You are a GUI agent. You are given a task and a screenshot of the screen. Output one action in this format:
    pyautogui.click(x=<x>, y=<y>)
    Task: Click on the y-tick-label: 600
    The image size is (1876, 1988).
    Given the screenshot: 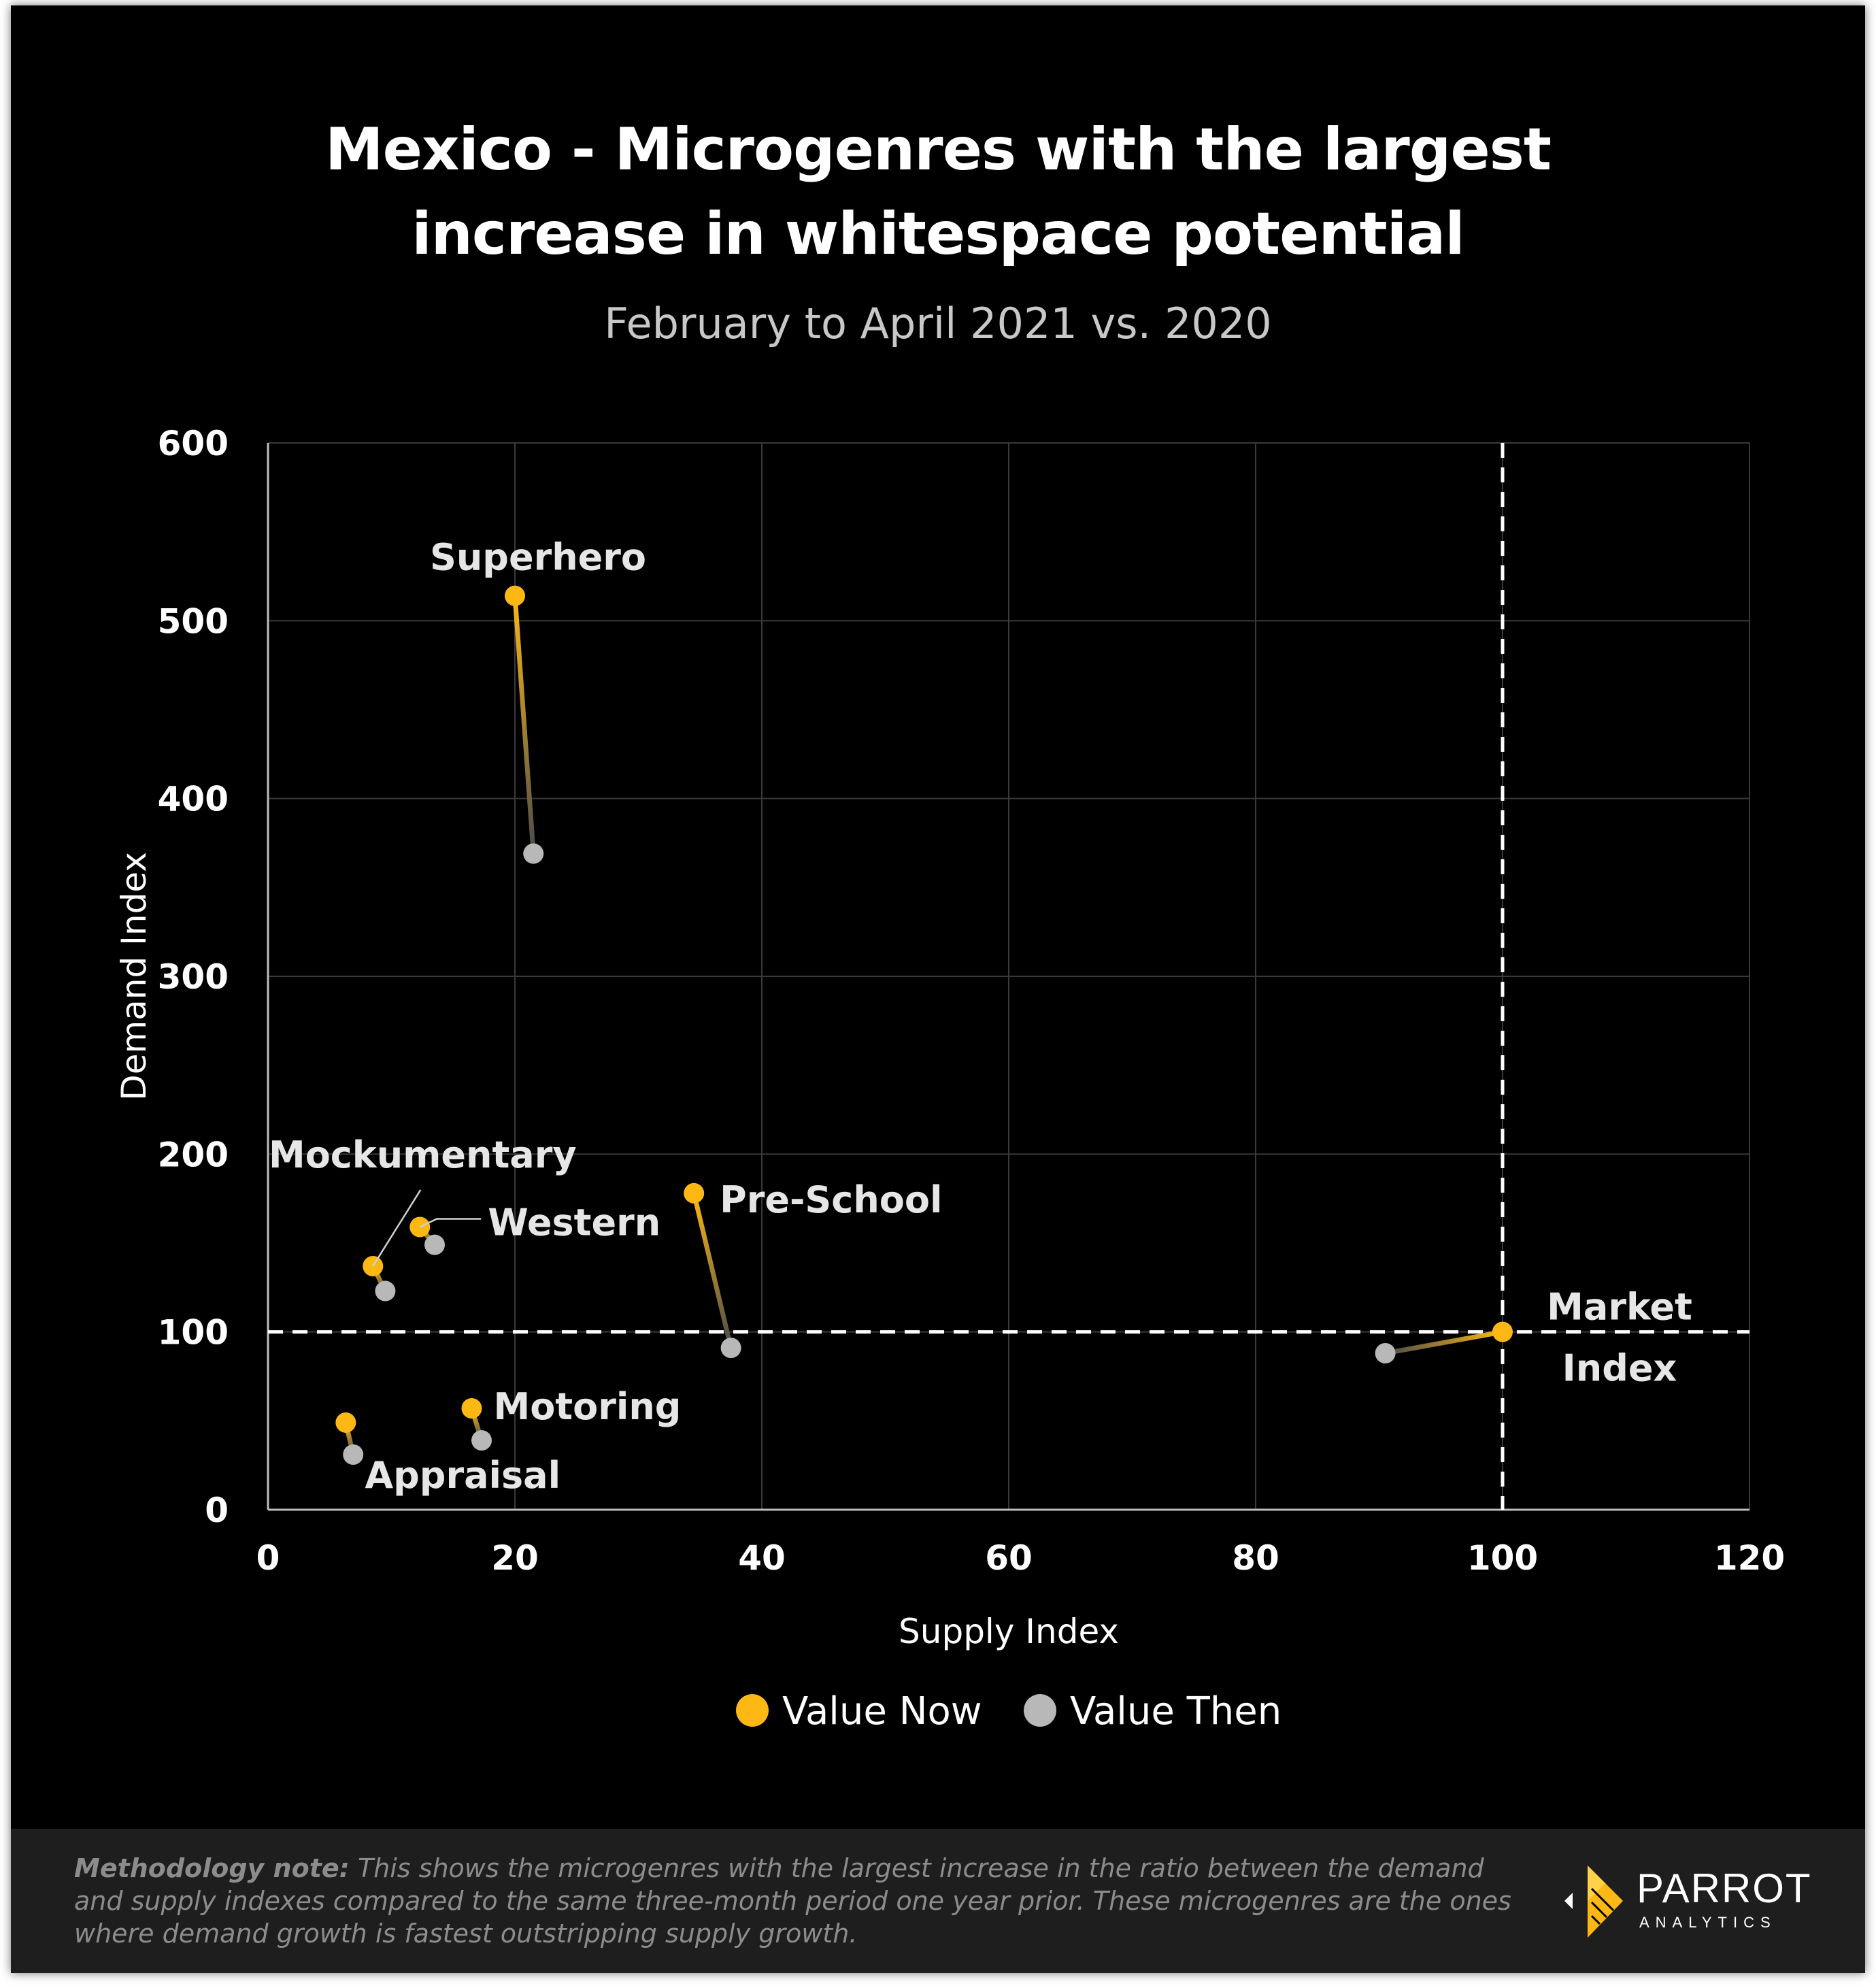 What is the action you would take?
    pyautogui.click(x=193, y=443)
    